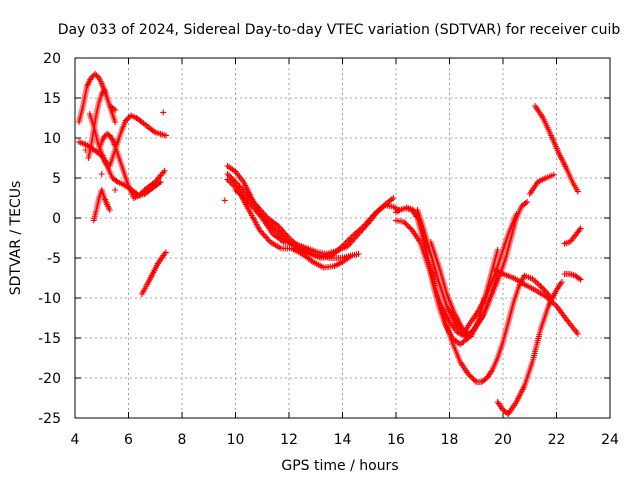 This screenshot has width=640, height=480. Describe the element at coordinates (503, 440) in the screenshot. I see `x-tick-label: 20` at that location.